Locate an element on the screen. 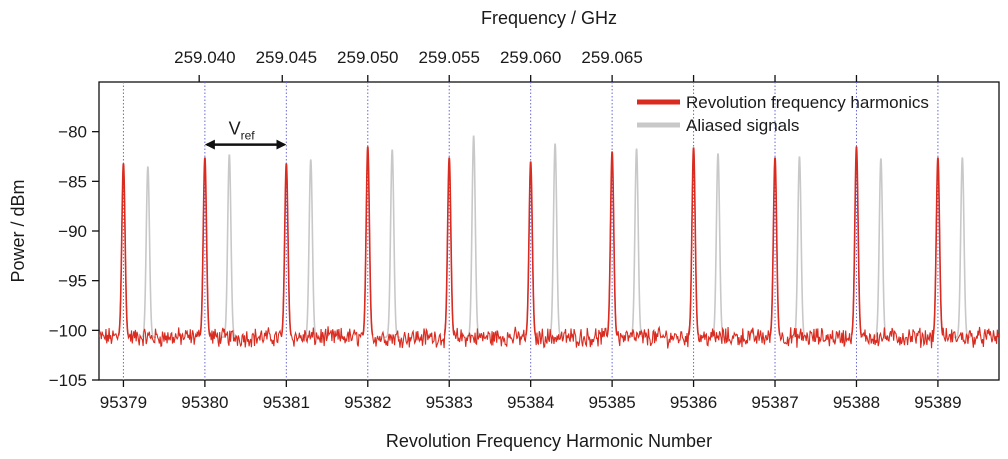 The image size is (1008, 459). x-tick-label: 95386 is located at coordinates (693, 402).